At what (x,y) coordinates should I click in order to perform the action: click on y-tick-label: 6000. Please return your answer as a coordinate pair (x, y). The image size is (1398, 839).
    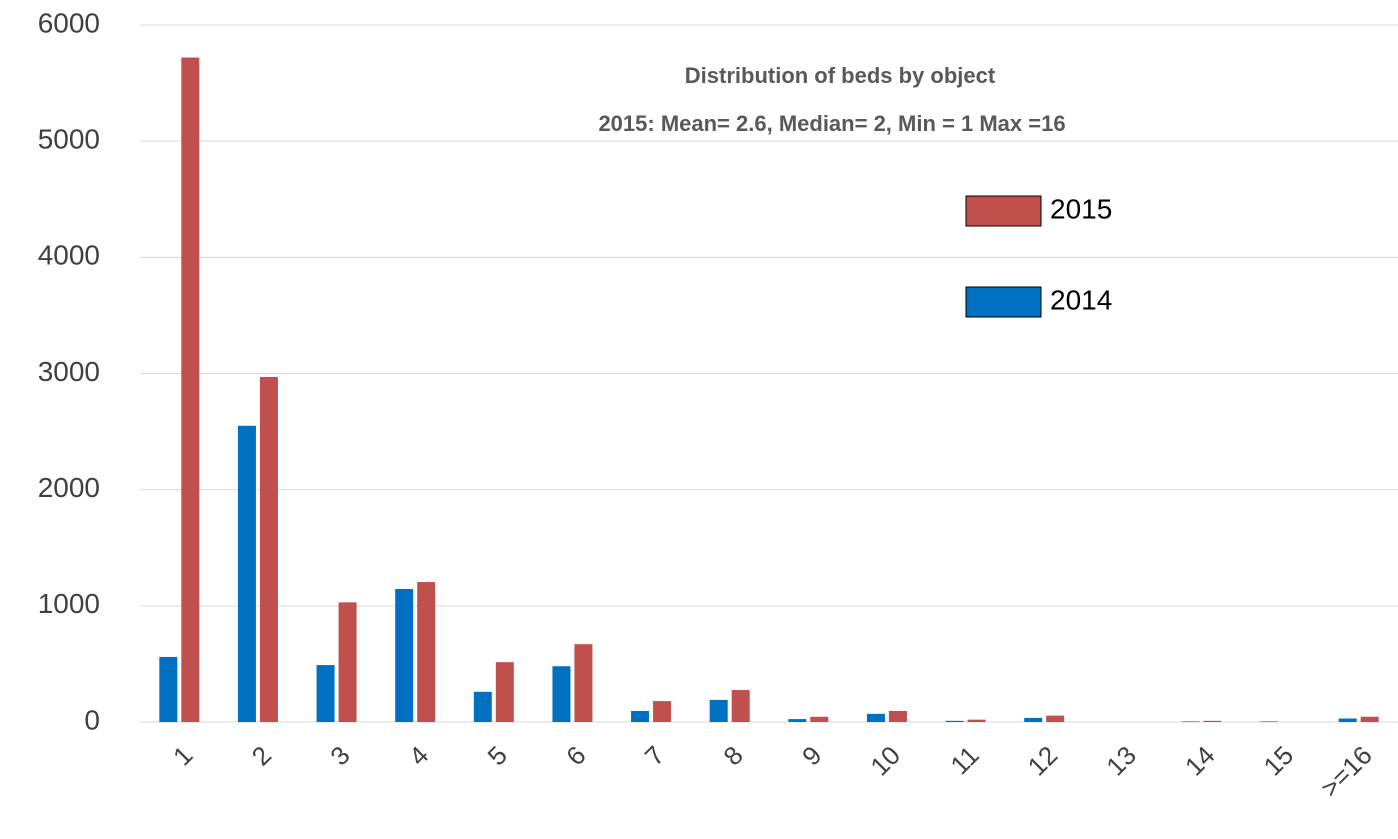
    Looking at the image, I should click on (69, 22).